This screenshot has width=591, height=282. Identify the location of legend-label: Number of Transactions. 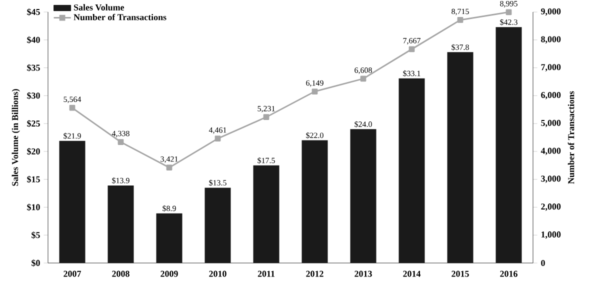
(120, 17).